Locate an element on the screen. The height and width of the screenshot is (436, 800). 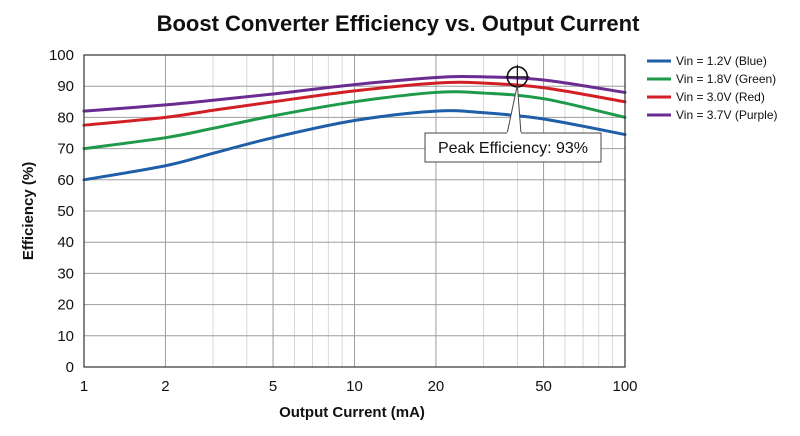
legend-label: Vin = 1.8V (Green) is located at coordinates (726, 79).